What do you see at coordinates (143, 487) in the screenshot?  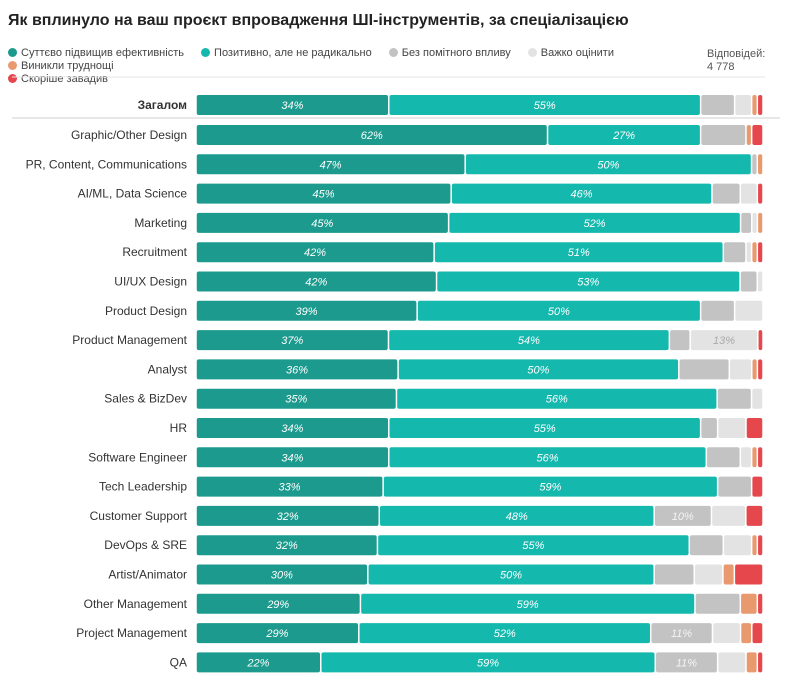 I see `category-label: Tech Leadership` at bounding box center [143, 487].